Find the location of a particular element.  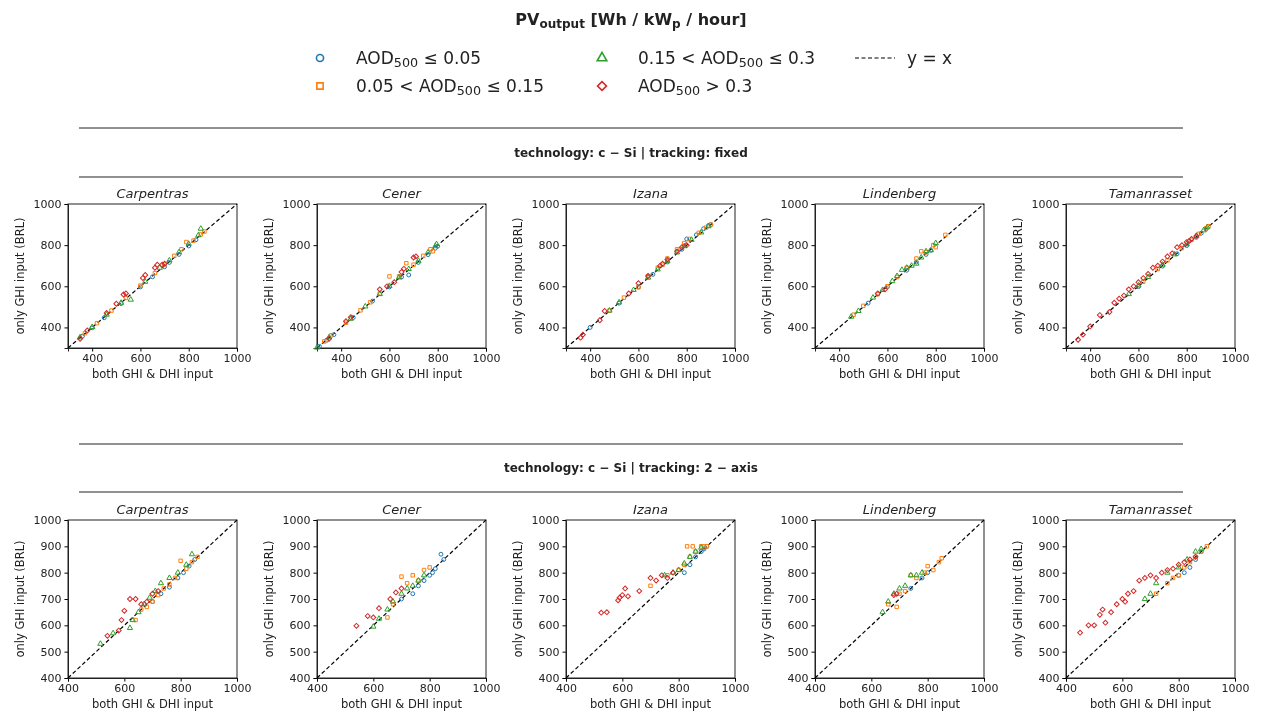

chart-title: Cener is located at coordinates (402, 509).